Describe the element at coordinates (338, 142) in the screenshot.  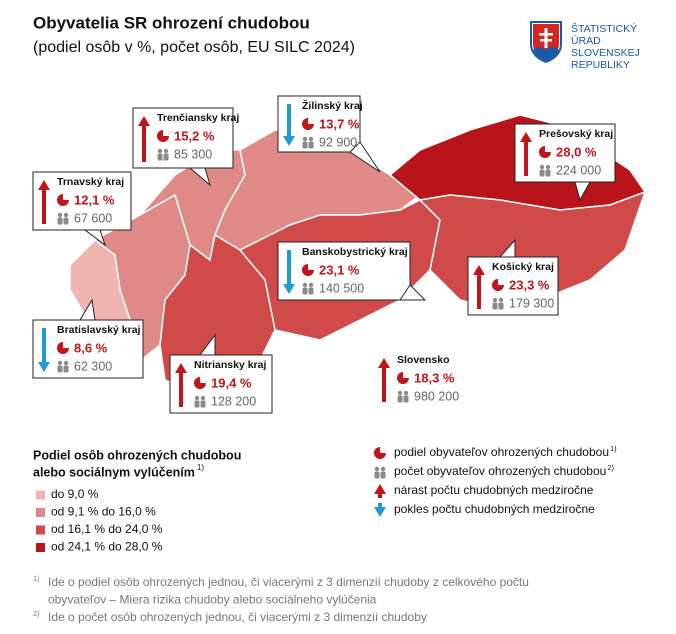
I see `count: 92 900` at that location.